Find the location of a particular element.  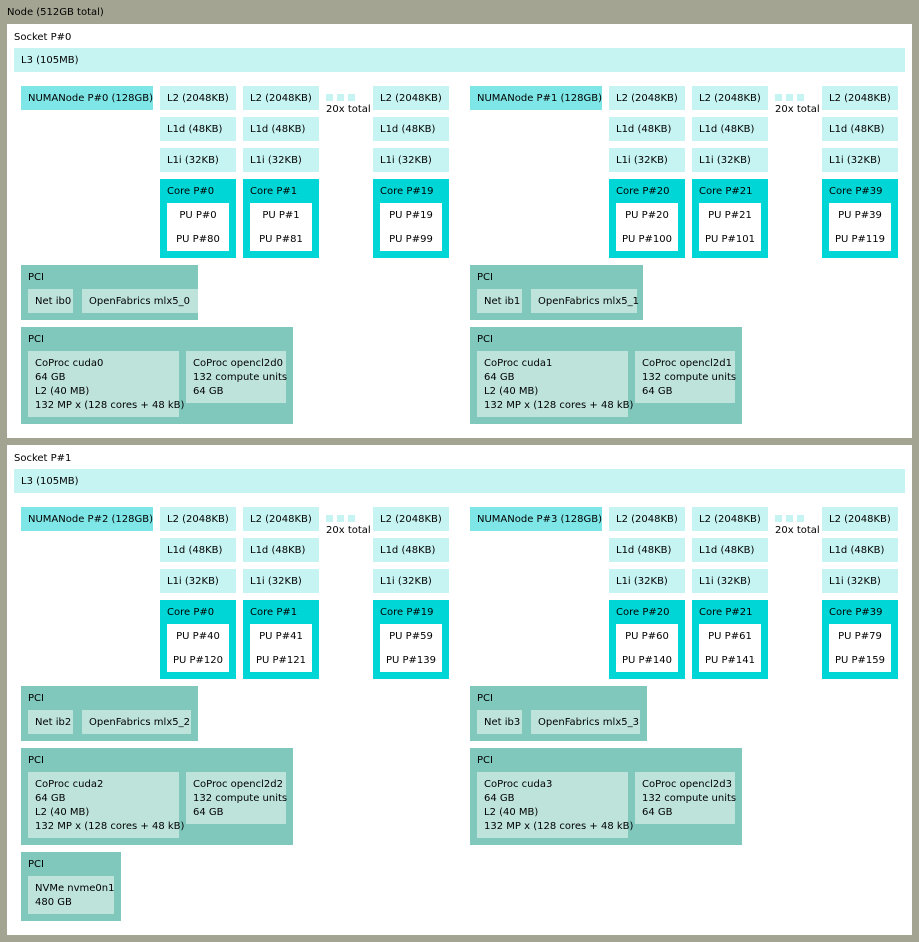

net-device-label: Net ib1 is located at coordinates (502, 301).